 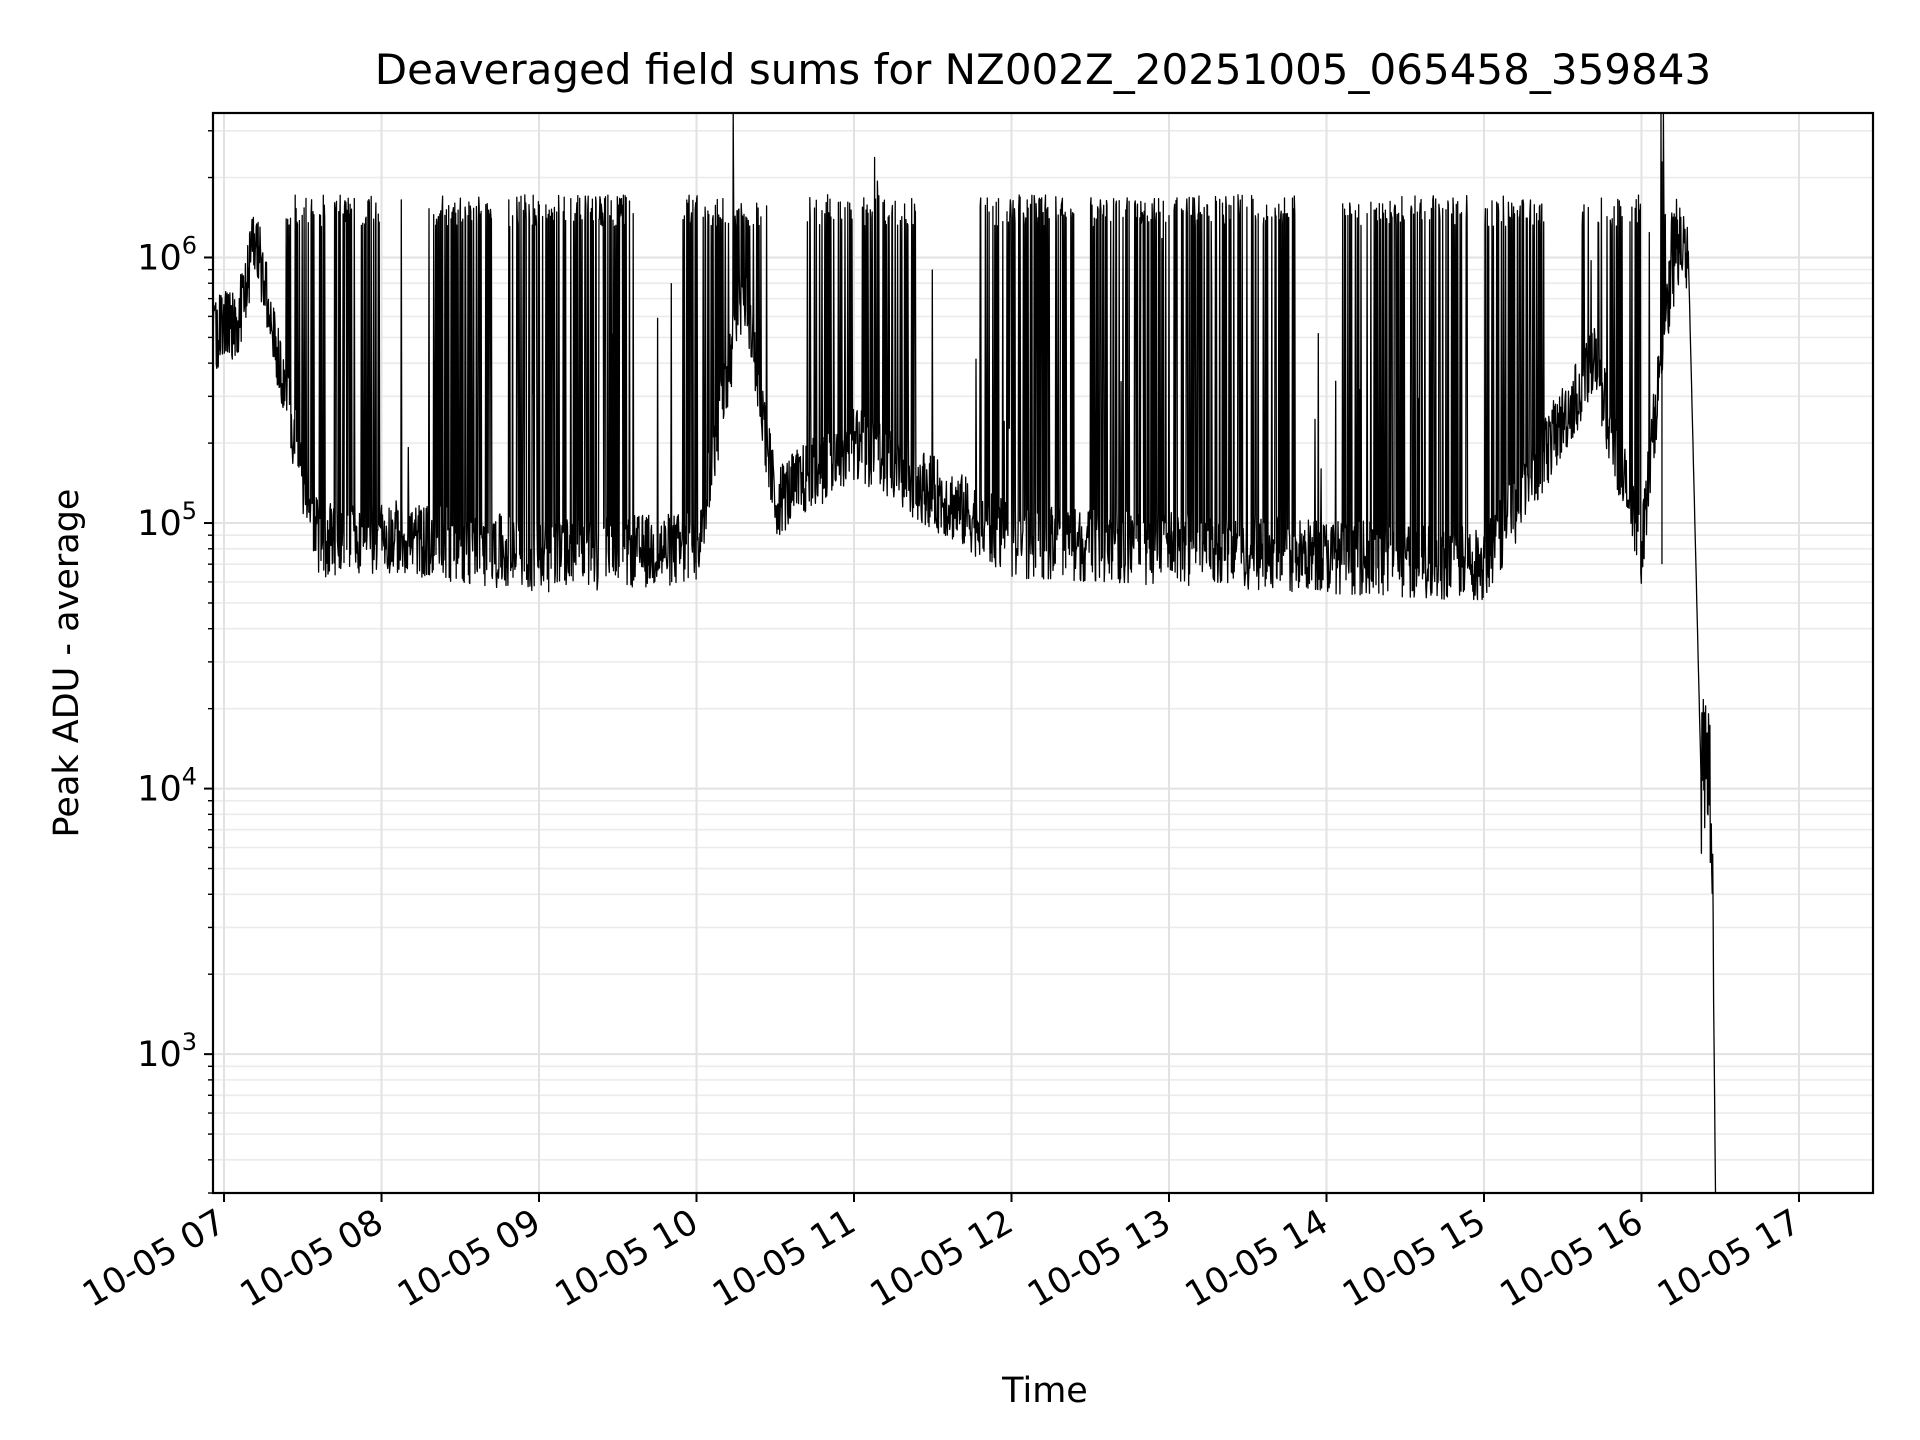 What do you see at coordinates (167, 520) in the screenshot?
I see `y-tick-label: 10⁵` at bounding box center [167, 520].